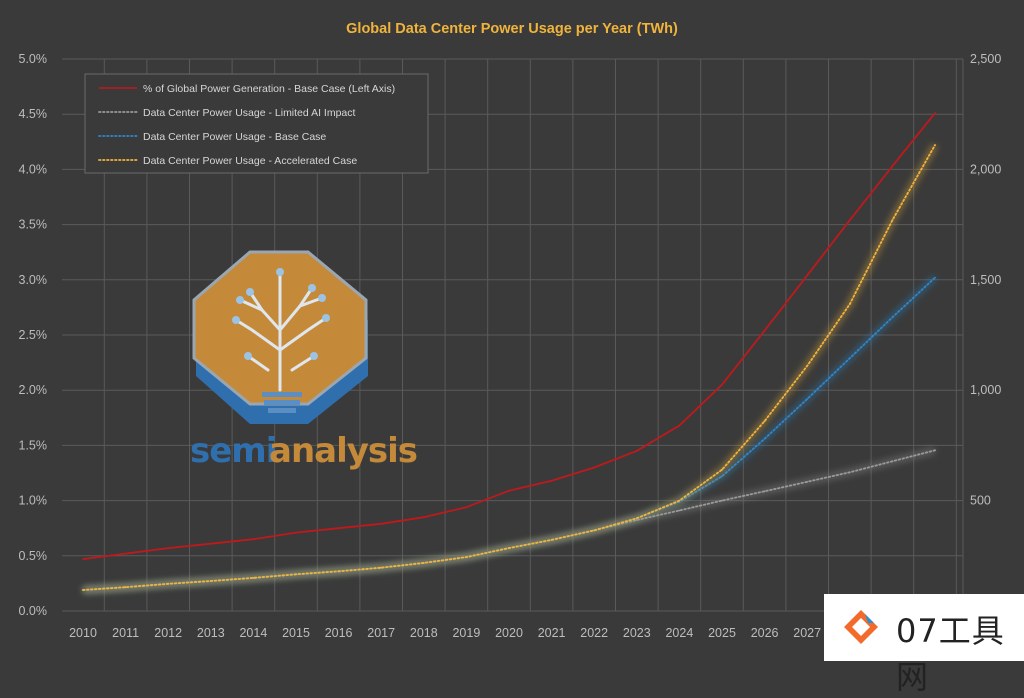 The width and height of the screenshot is (1024, 698). I want to click on left-tick-label: 1.0%, so click(33, 501).